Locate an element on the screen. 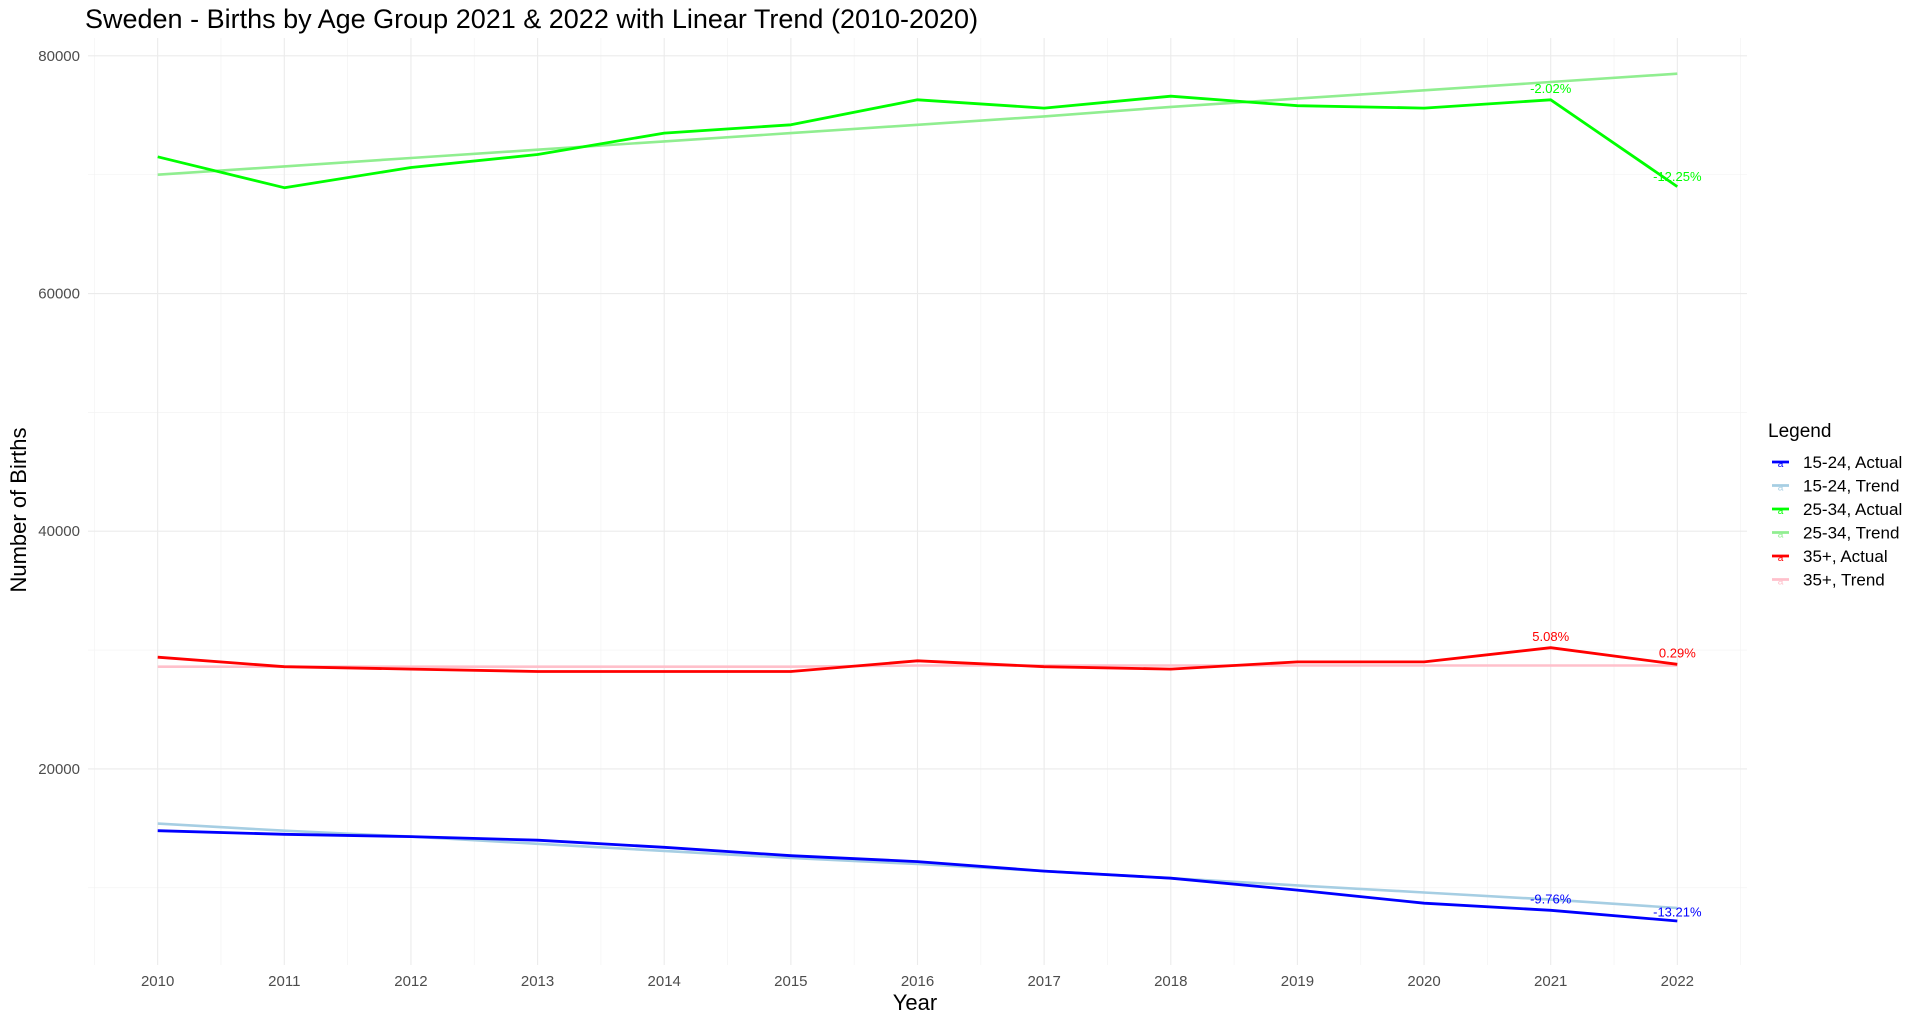  y-axis-ticks: 20000 40000 60000 80000 is located at coordinates (59, 413).